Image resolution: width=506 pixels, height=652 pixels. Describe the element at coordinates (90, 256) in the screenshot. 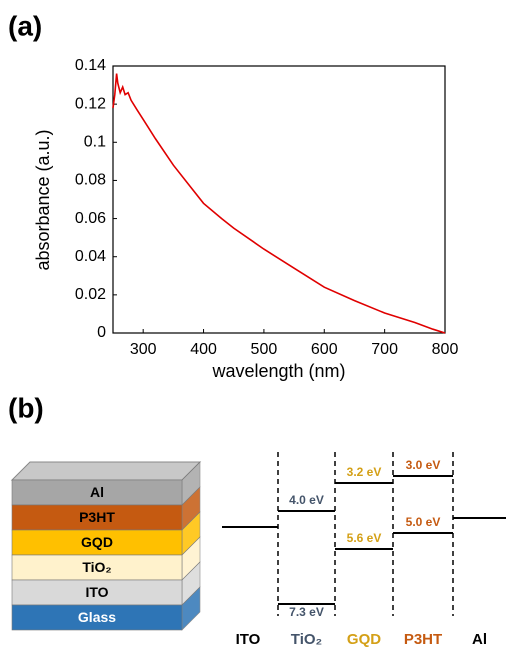

I see `y-tick-label: 0.04` at that location.